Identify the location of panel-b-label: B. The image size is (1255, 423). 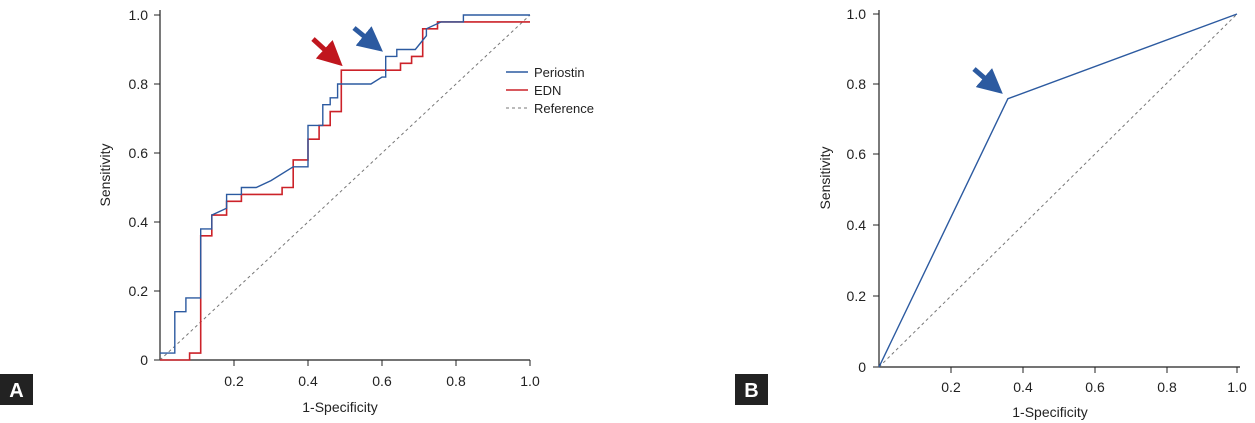
(751, 389).